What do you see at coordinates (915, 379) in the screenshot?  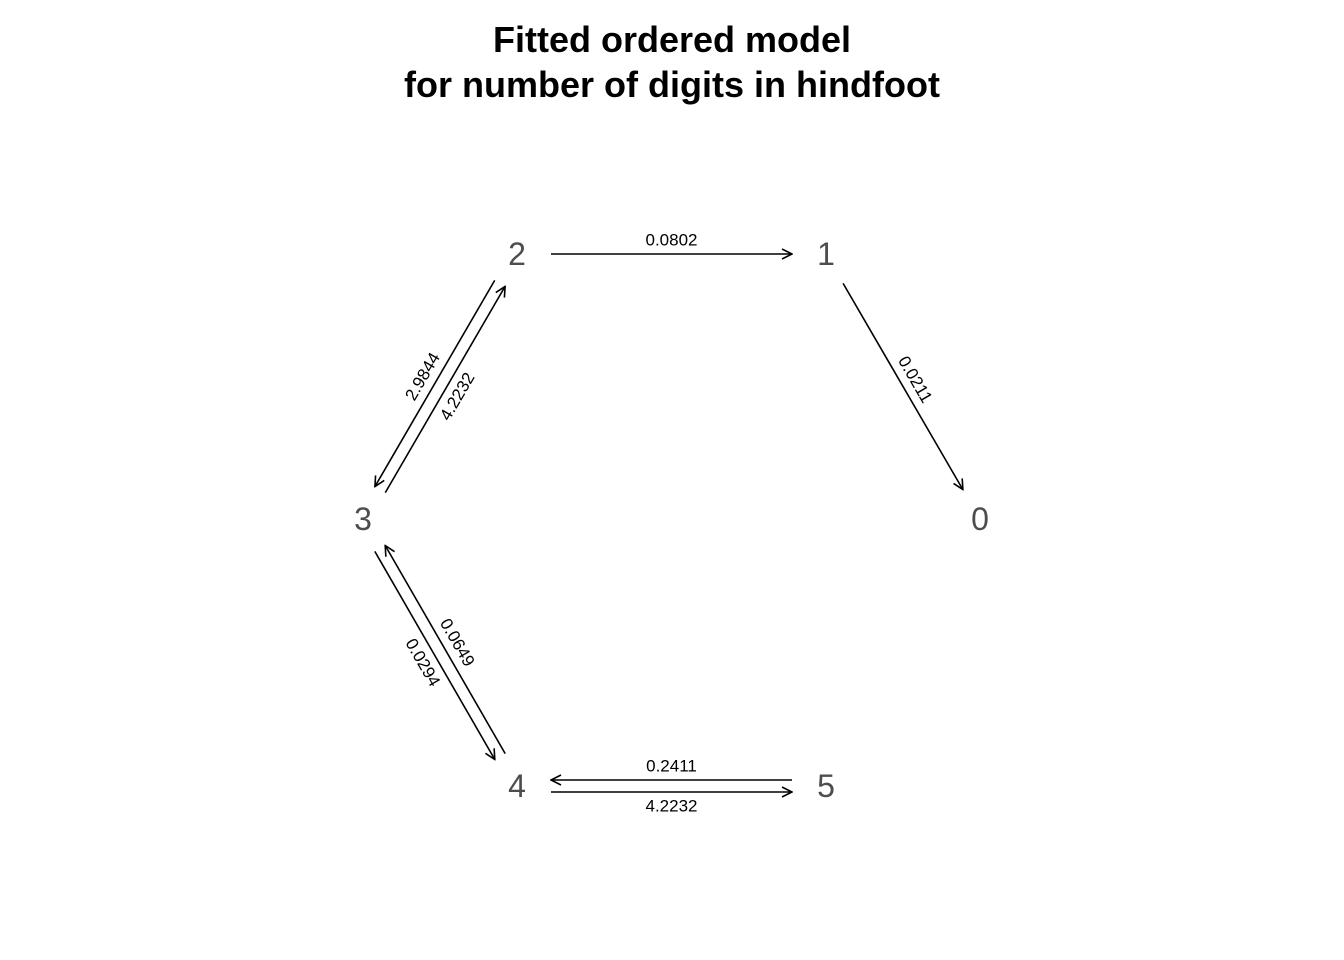 I see `edge-rate-label-1-to-0: 0.0211` at bounding box center [915, 379].